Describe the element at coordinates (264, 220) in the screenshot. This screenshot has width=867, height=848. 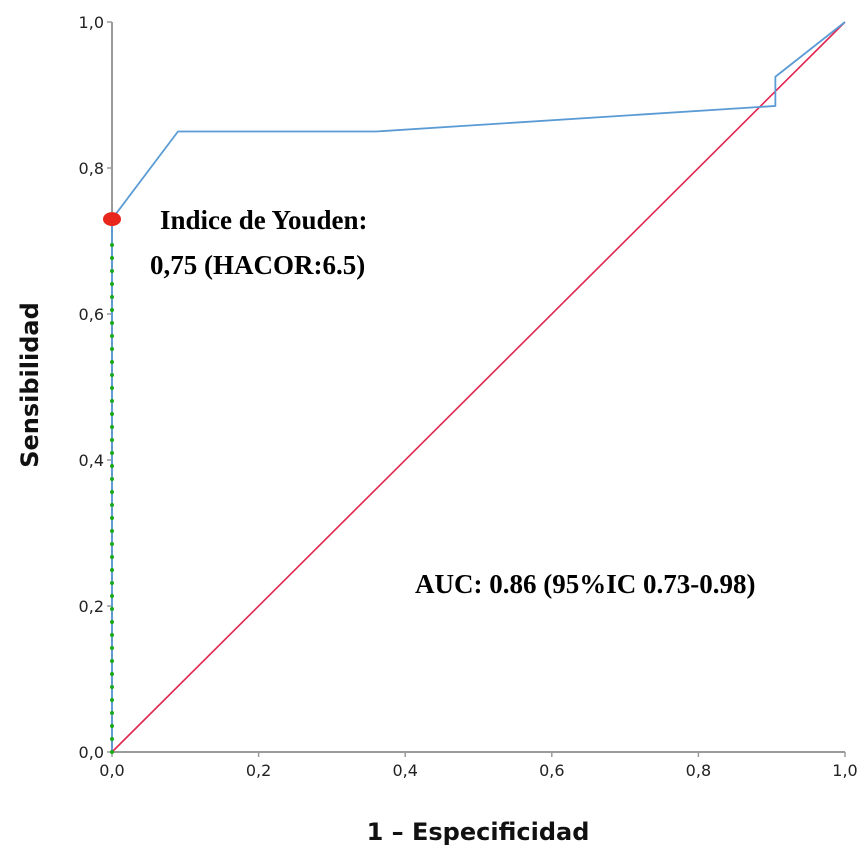
I see `youden-annotation-line1: Indice de Youden:` at that location.